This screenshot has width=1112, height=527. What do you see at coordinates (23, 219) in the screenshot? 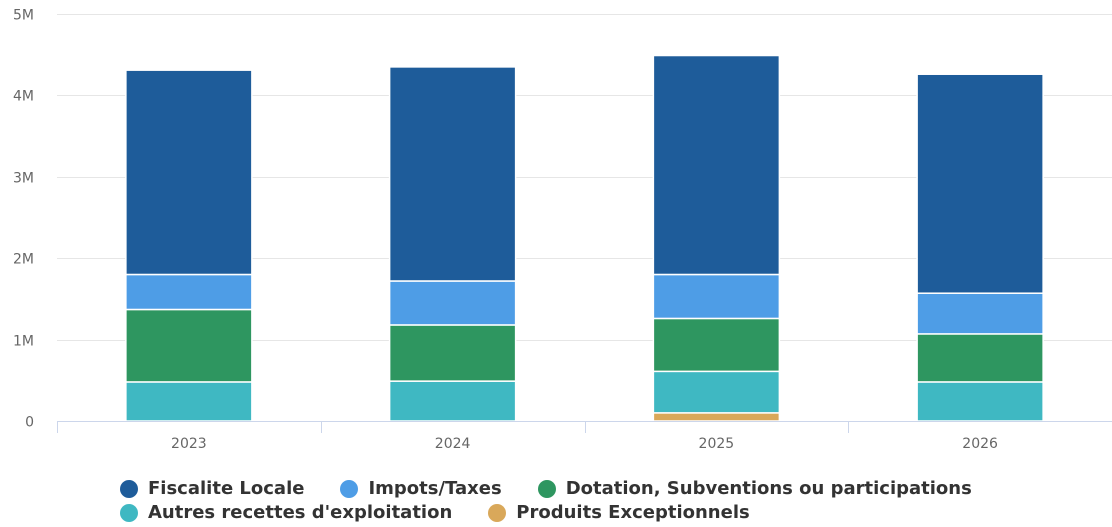
I see `y-axis: 0 1M 2M 3M 4M 5M` at bounding box center [23, 219].